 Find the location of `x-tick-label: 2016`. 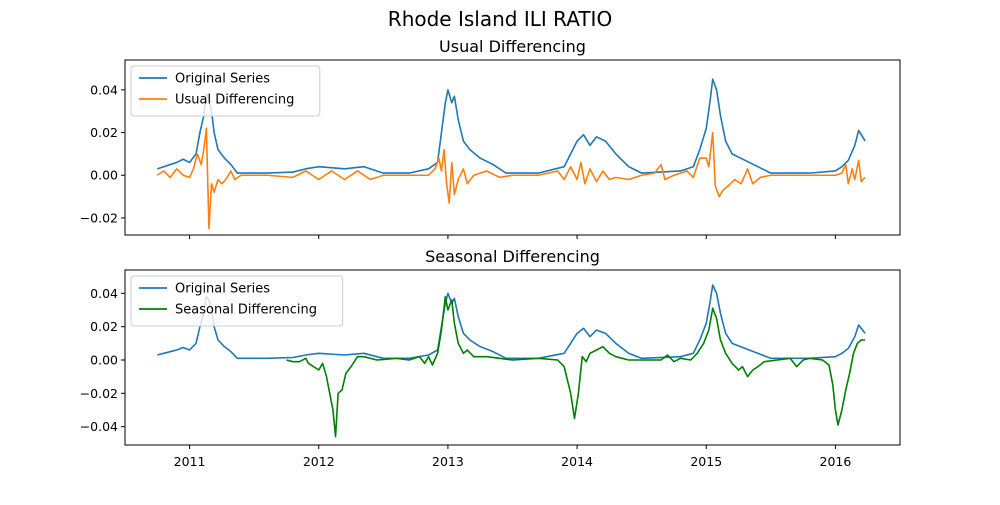

x-tick-label: 2016 is located at coordinates (836, 461).